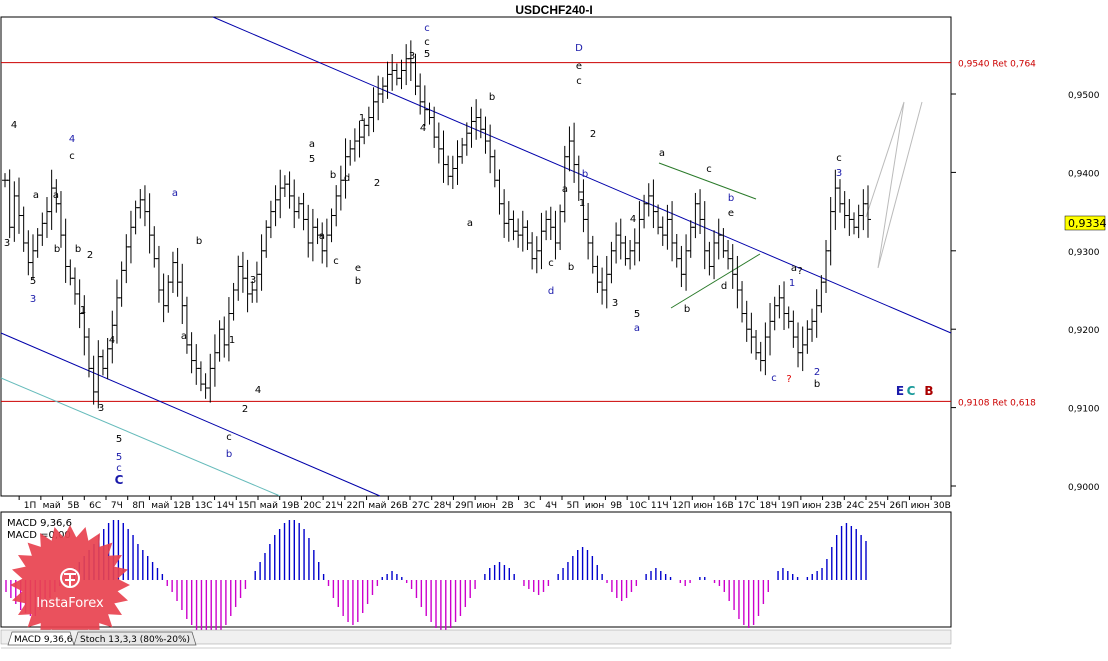 The image size is (1108, 661). What do you see at coordinates (911, 391) in the screenshot?
I see `wave-label-major: C` at bounding box center [911, 391].